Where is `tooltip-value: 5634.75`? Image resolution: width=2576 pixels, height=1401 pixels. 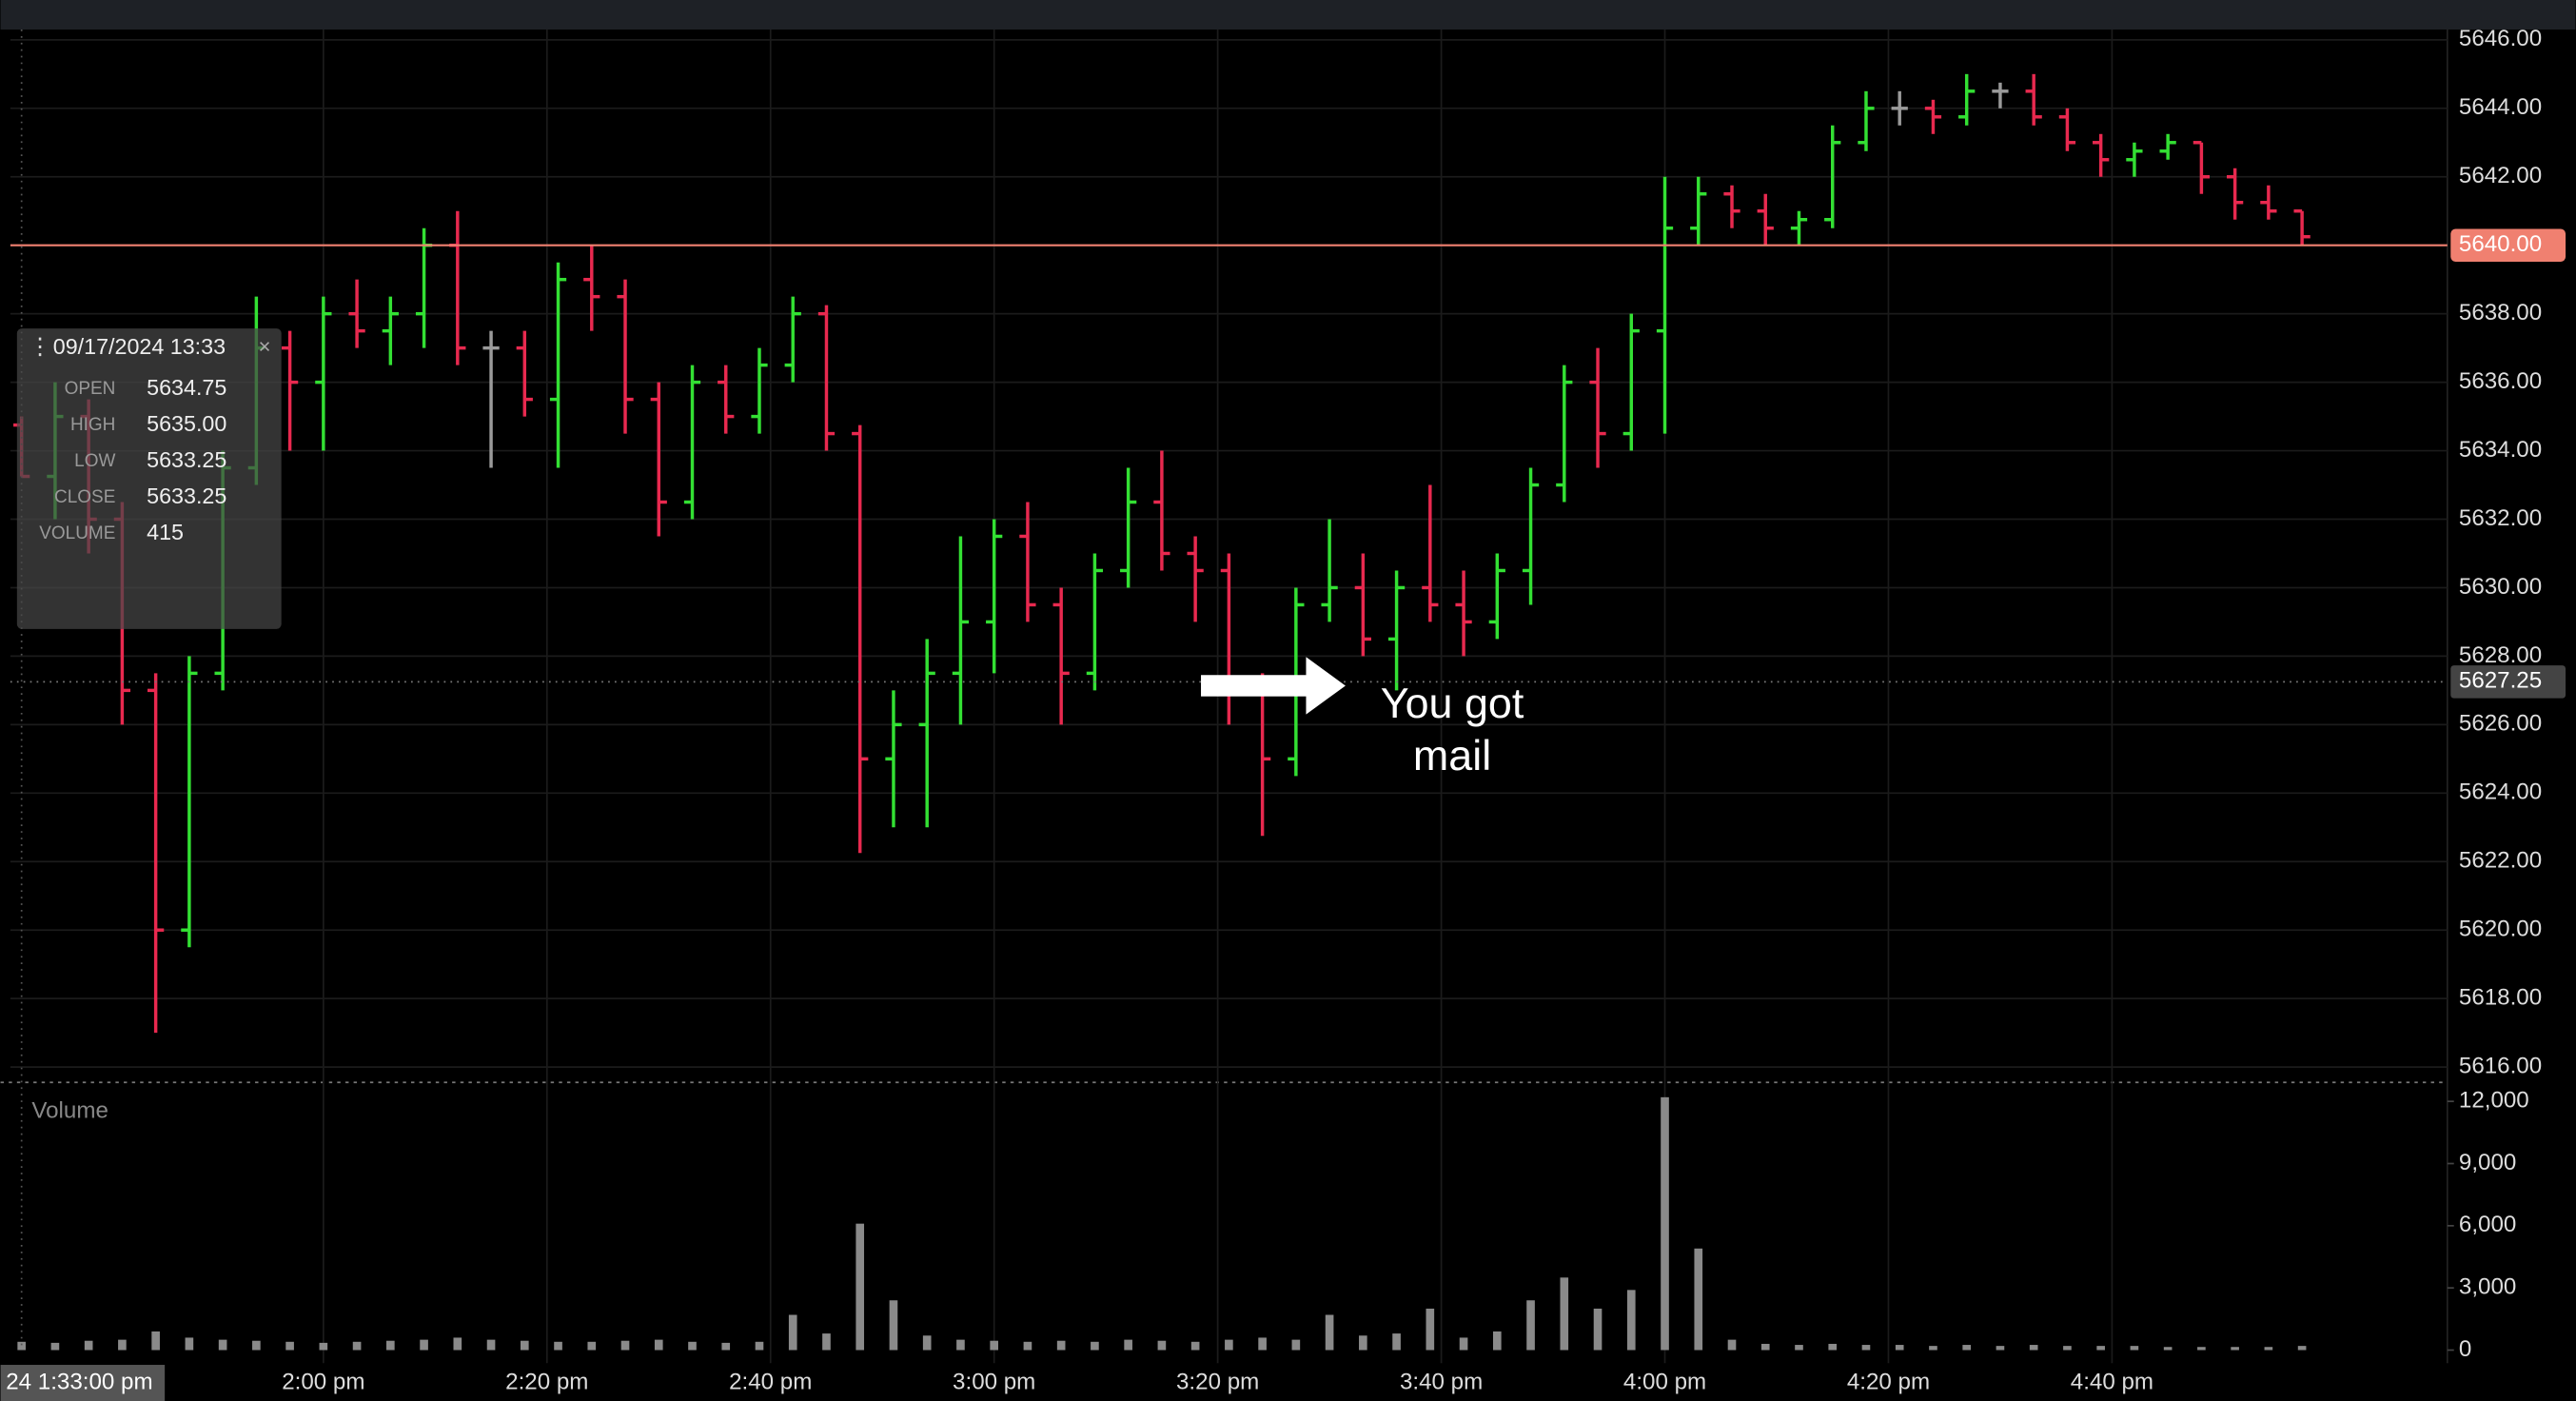 tooltip-value: 5634.75 is located at coordinates (186, 387).